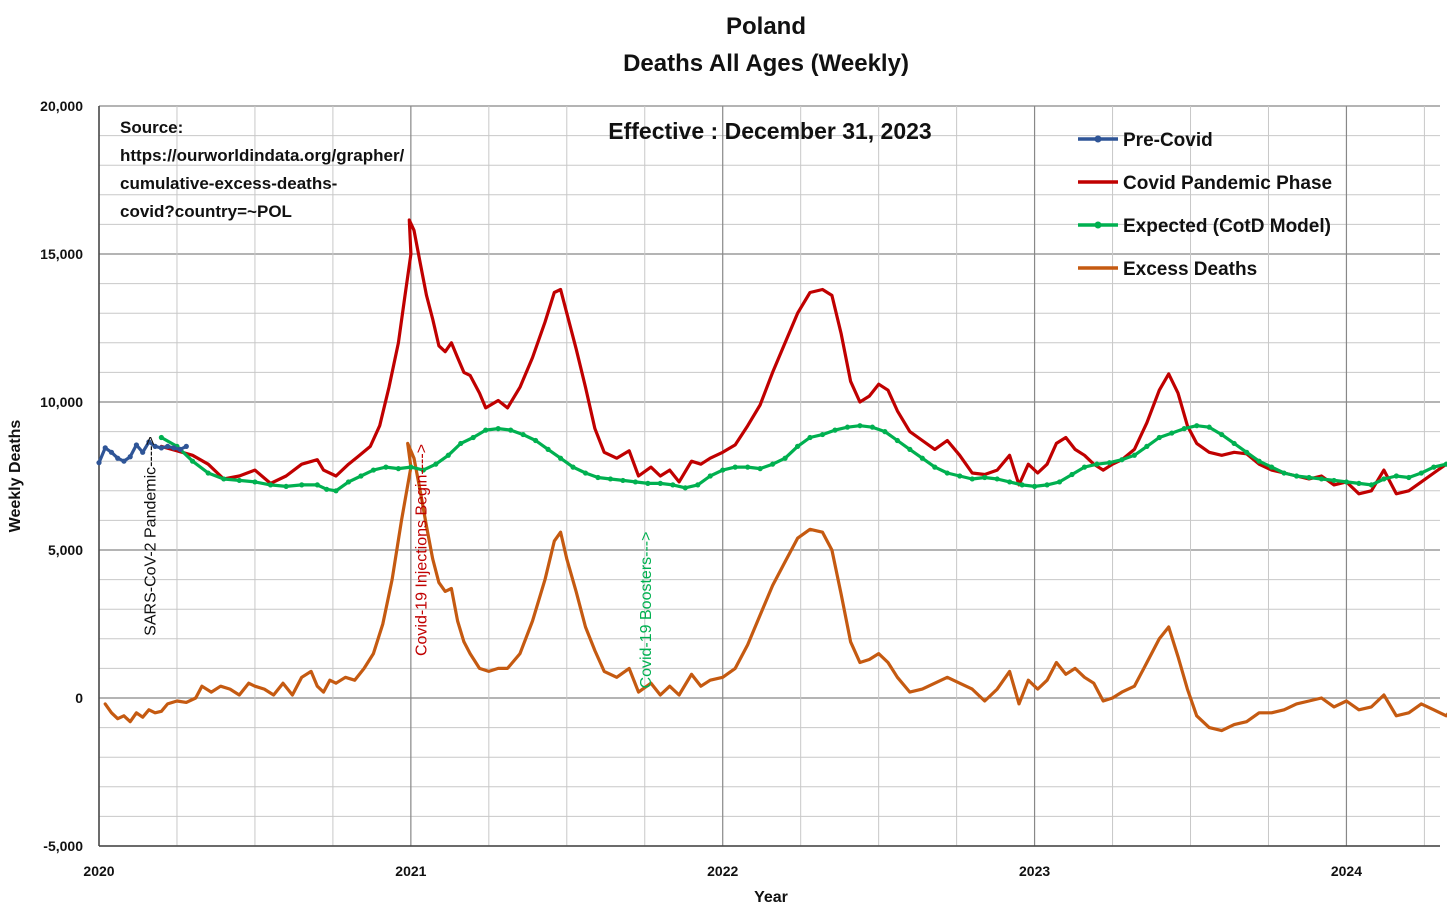  Describe the element at coordinates (1190, 269) in the screenshot. I see `legend-label: Excess Deaths` at that location.